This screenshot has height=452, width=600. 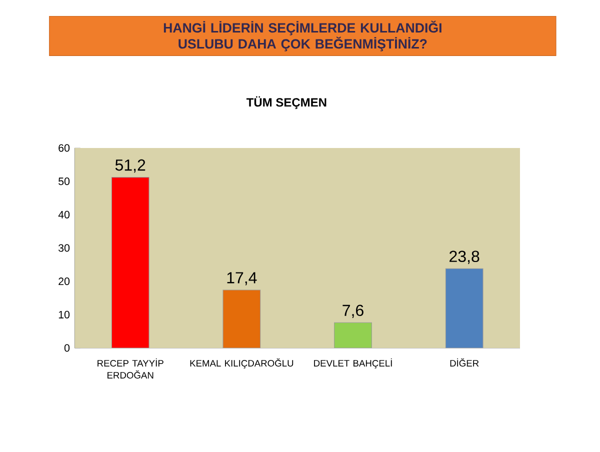 What do you see at coordinates (303, 36) in the screenshot?
I see `chart-title: HANGİ LİDERİN SEÇİMLERDE KULLANDIĞI USLUBU DAHA ÇOK BEĞENMİŞTİNİZ?` at bounding box center [303, 36].